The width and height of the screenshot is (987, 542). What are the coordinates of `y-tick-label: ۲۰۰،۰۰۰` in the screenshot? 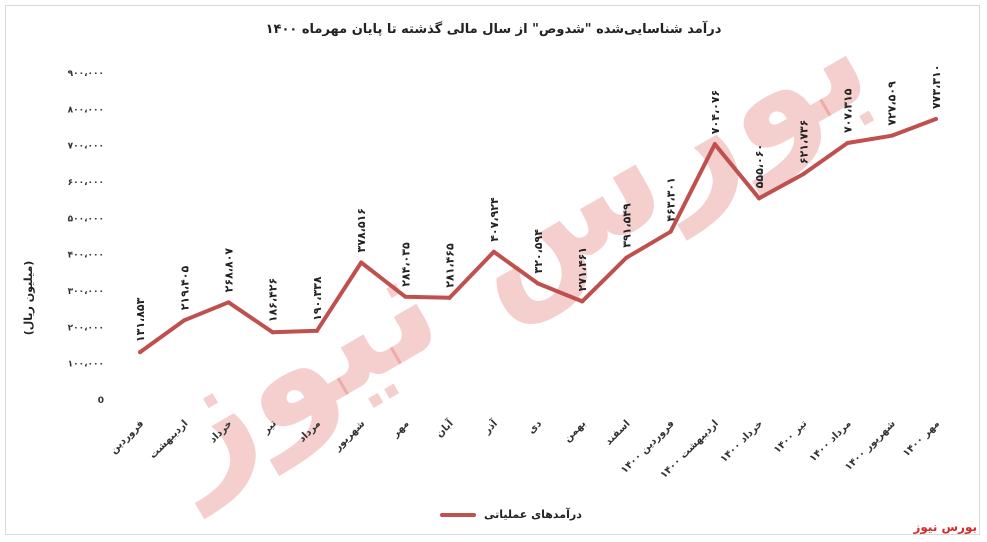 It's located at (86, 328).